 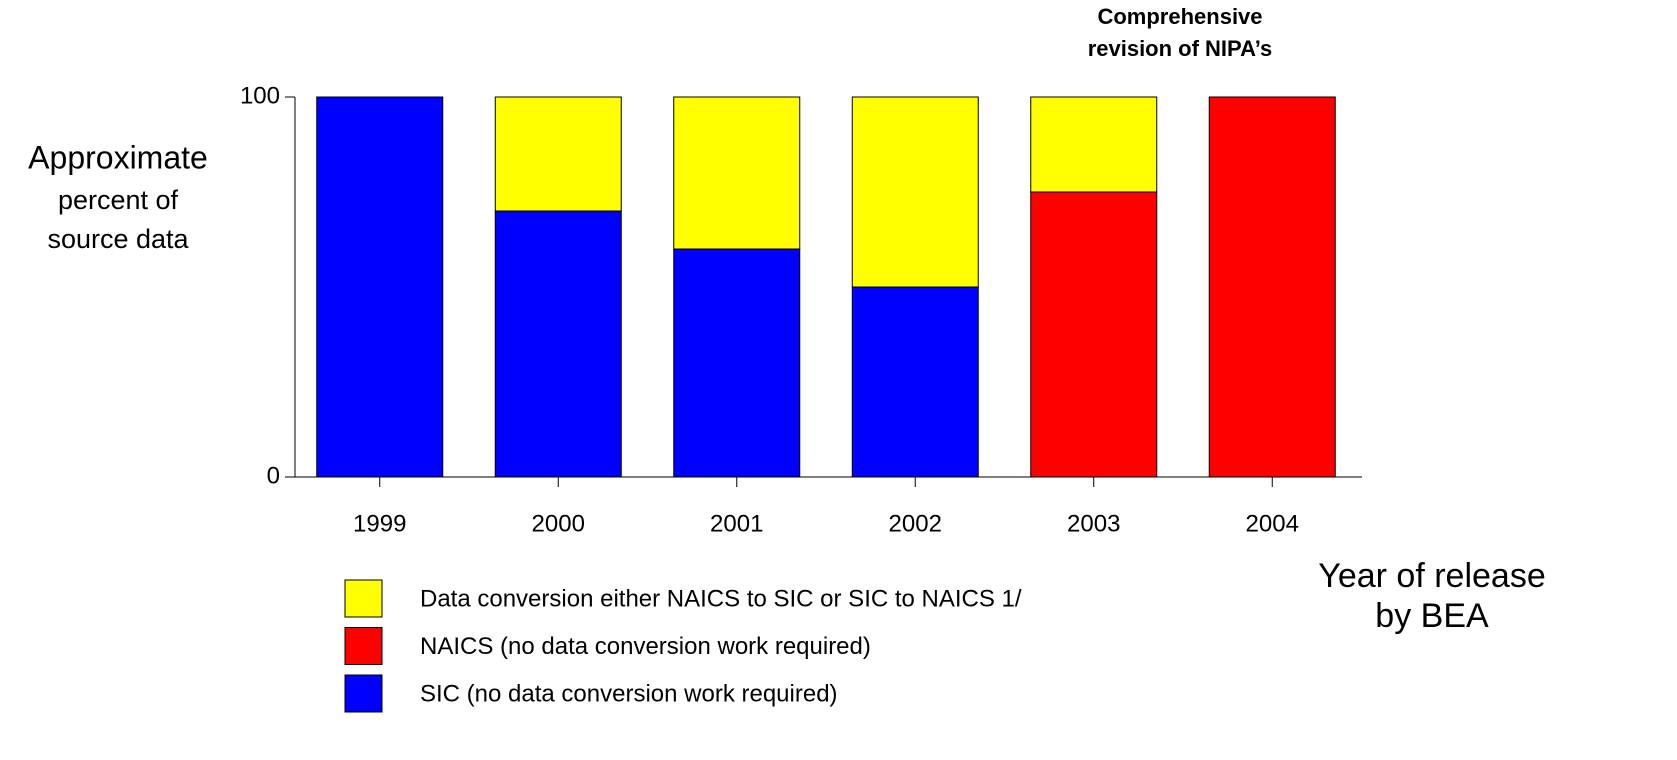 What do you see at coordinates (118, 200) in the screenshot?
I see `y-axis-label: percent of` at bounding box center [118, 200].